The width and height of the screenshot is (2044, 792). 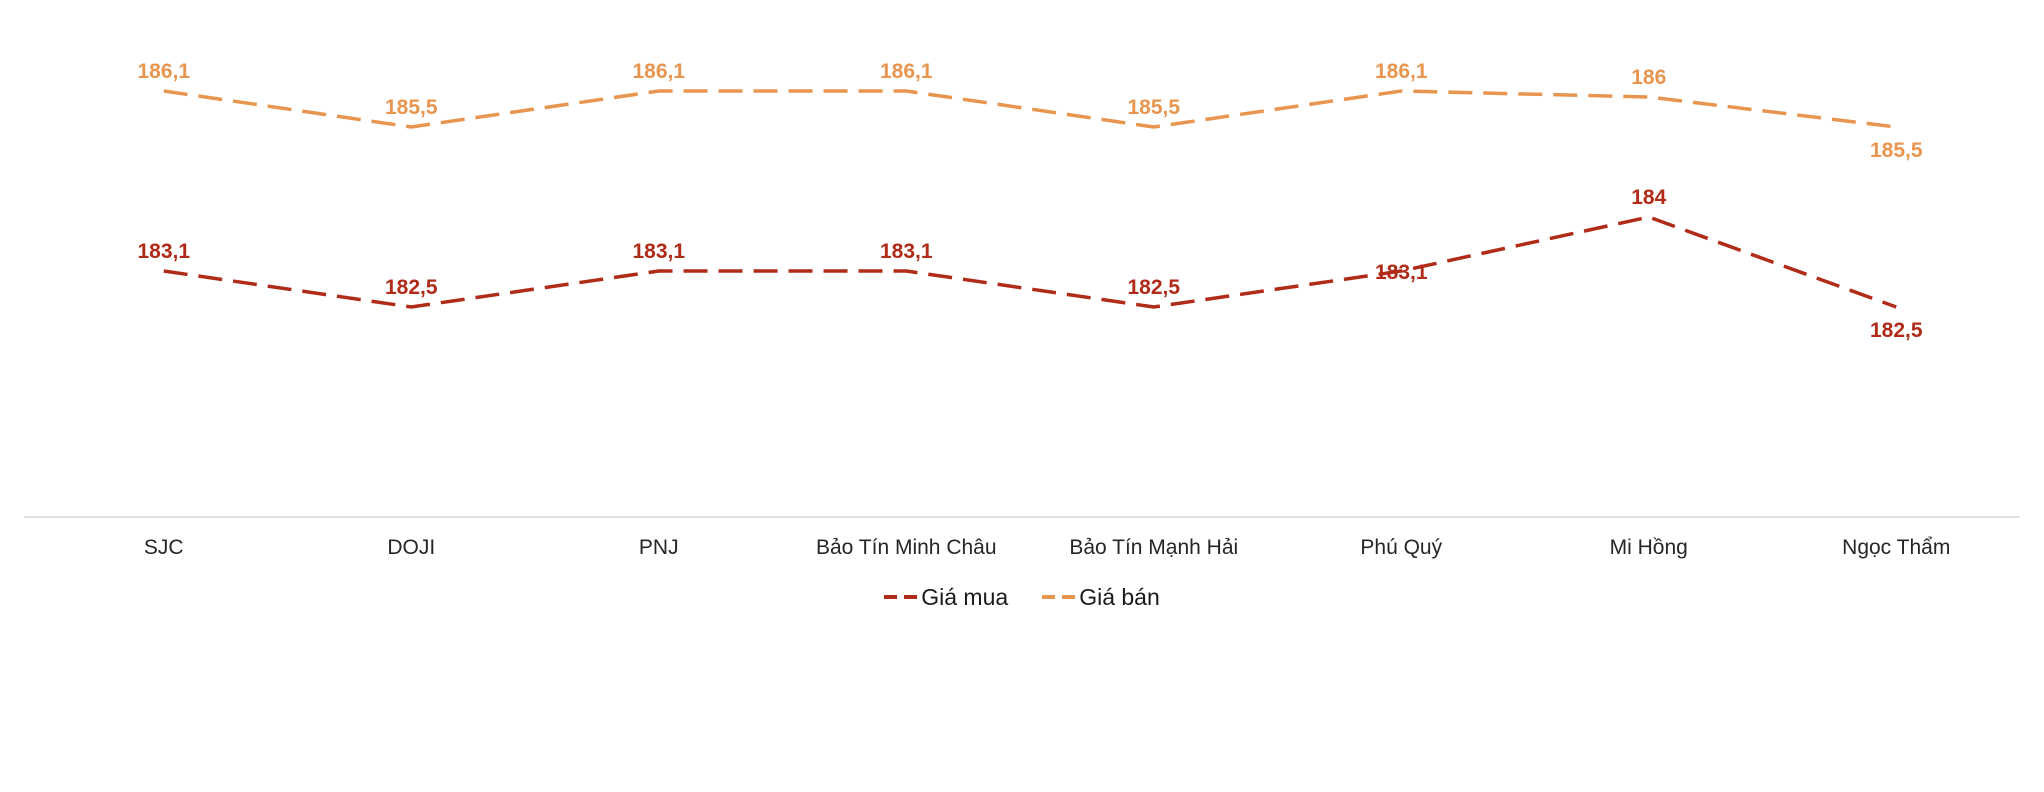 What do you see at coordinates (163, 547) in the screenshot?
I see `category-label-sjc: SJC` at bounding box center [163, 547].